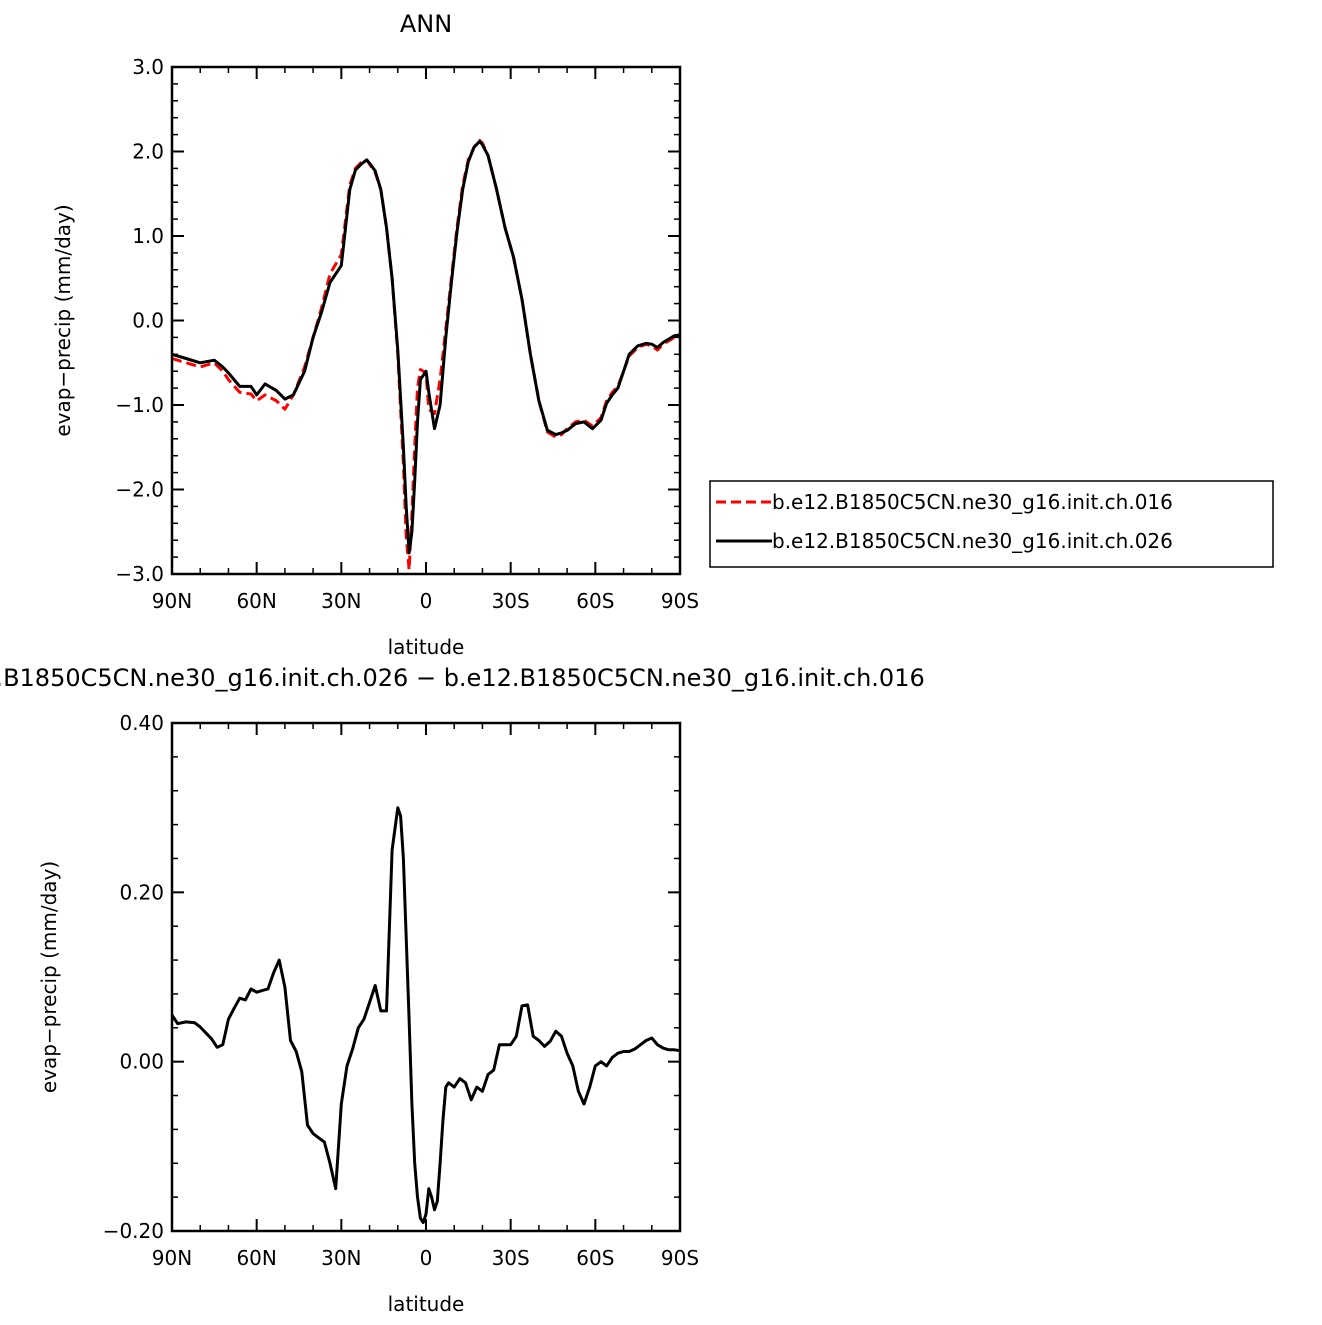 This screenshot has height=1325, width=1322. What do you see at coordinates (972, 541) in the screenshot?
I see `legend-label-026: b.e12.B1850C5CN.ne30_g16.init.ch.026` at bounding box center [972, 541].